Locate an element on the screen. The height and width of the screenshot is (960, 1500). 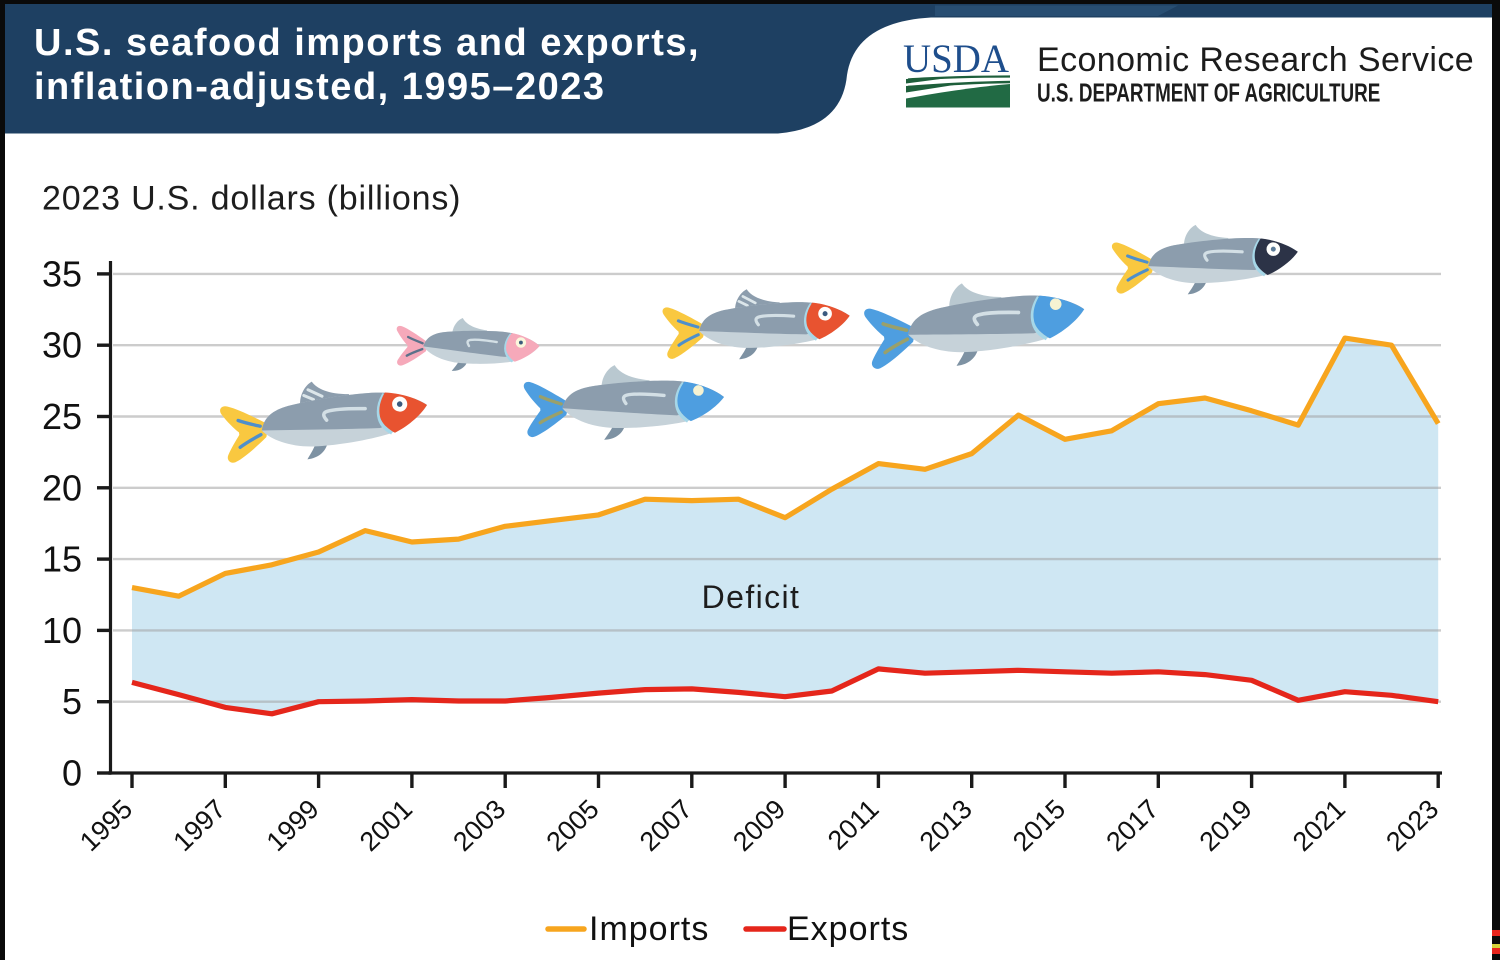
svg-text: 30 is located at coordinates (62, 345).